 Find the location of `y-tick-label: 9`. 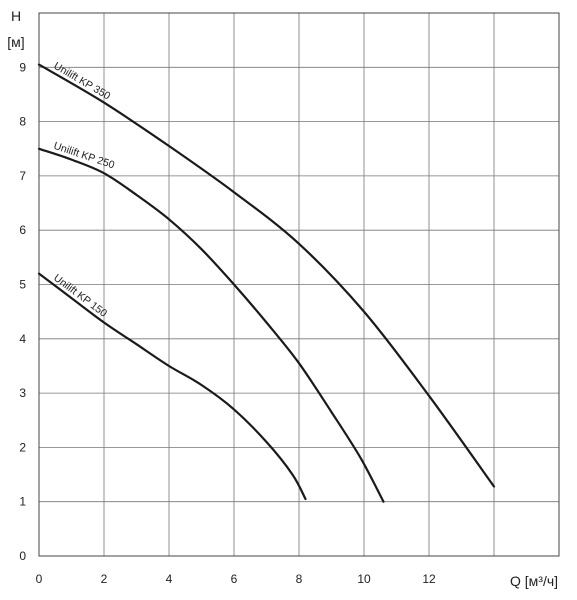

y-tick-label: 9 is located at coordinates (22, 67).